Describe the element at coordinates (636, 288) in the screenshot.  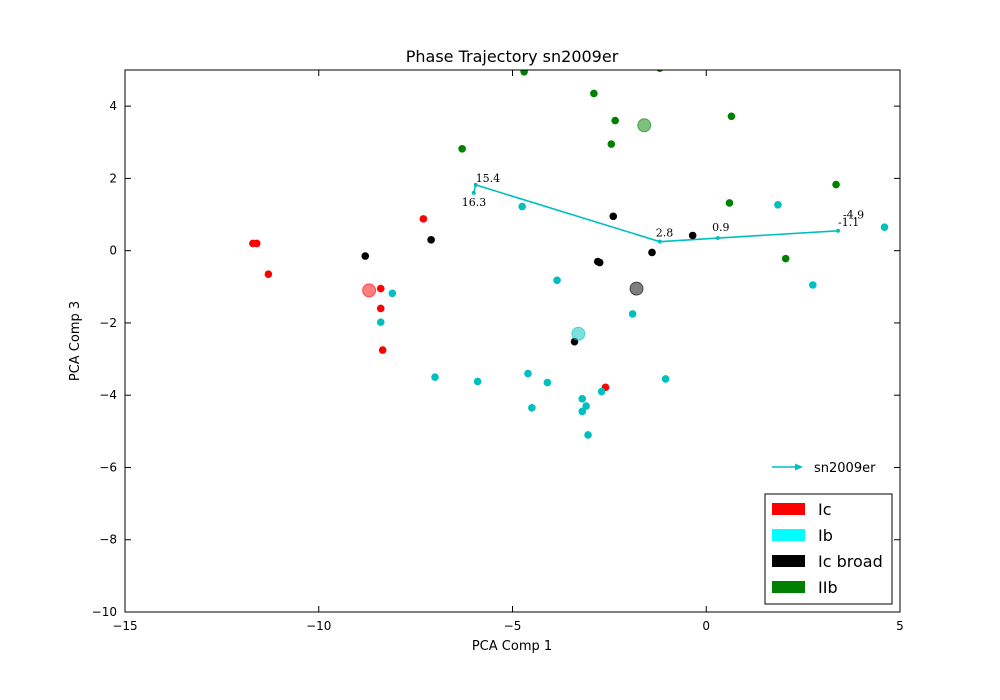
I see `mean-ic-broad` at that location.